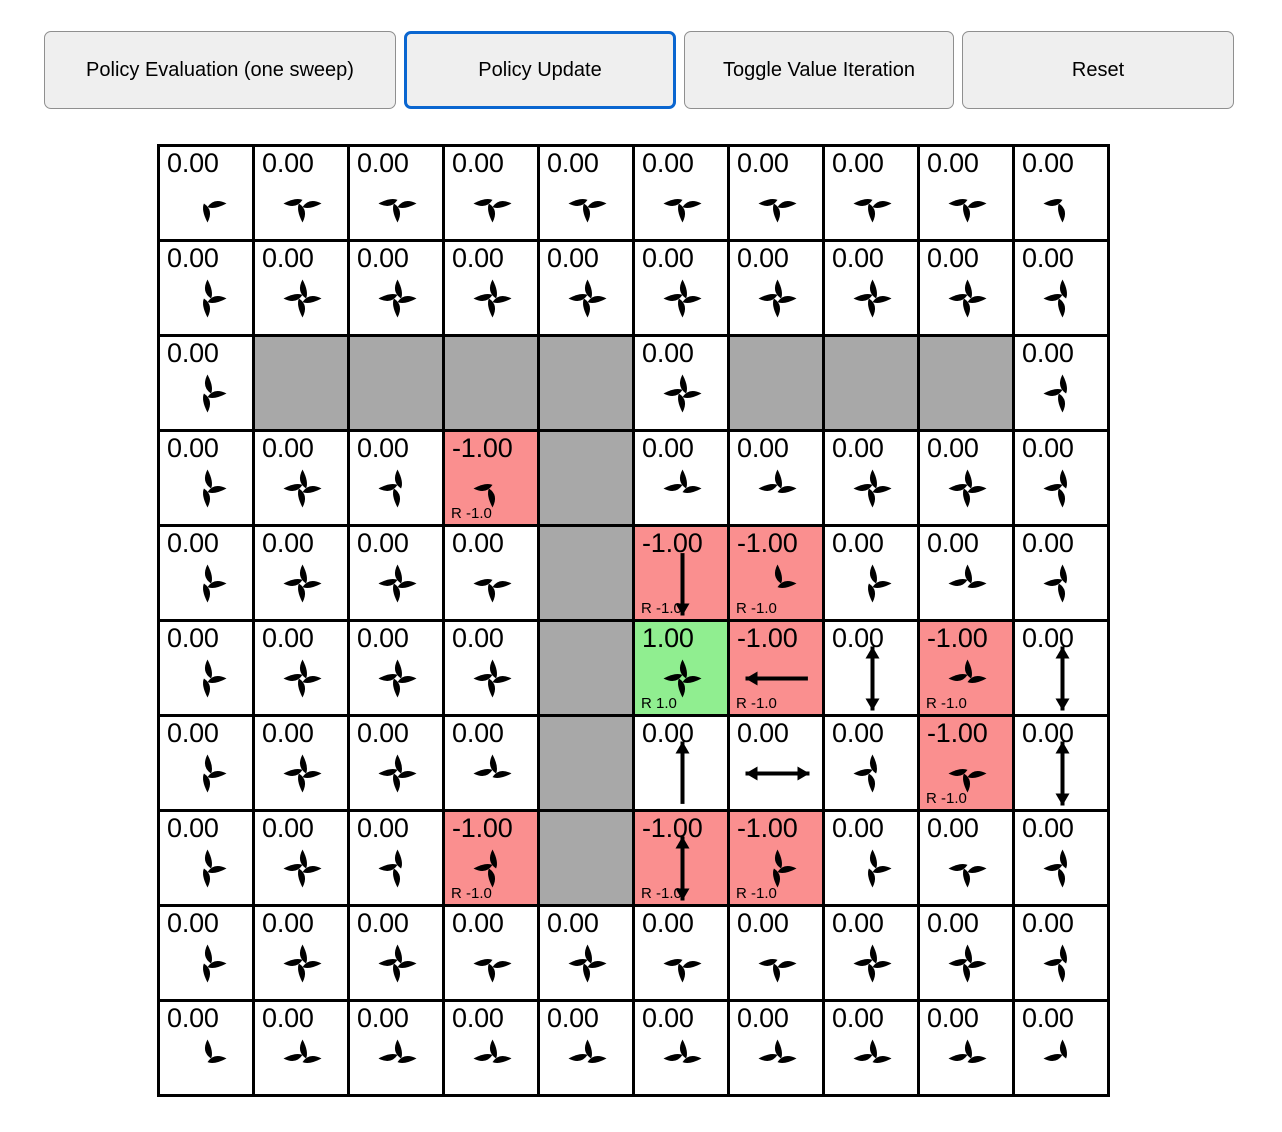 Image resolution: width=1282 pixels, height=1132 pixels. What do you see at coordinates (1098, 70) in the screenshot?
I see `button-reset: Reset` at bounding box center [1098, 70].